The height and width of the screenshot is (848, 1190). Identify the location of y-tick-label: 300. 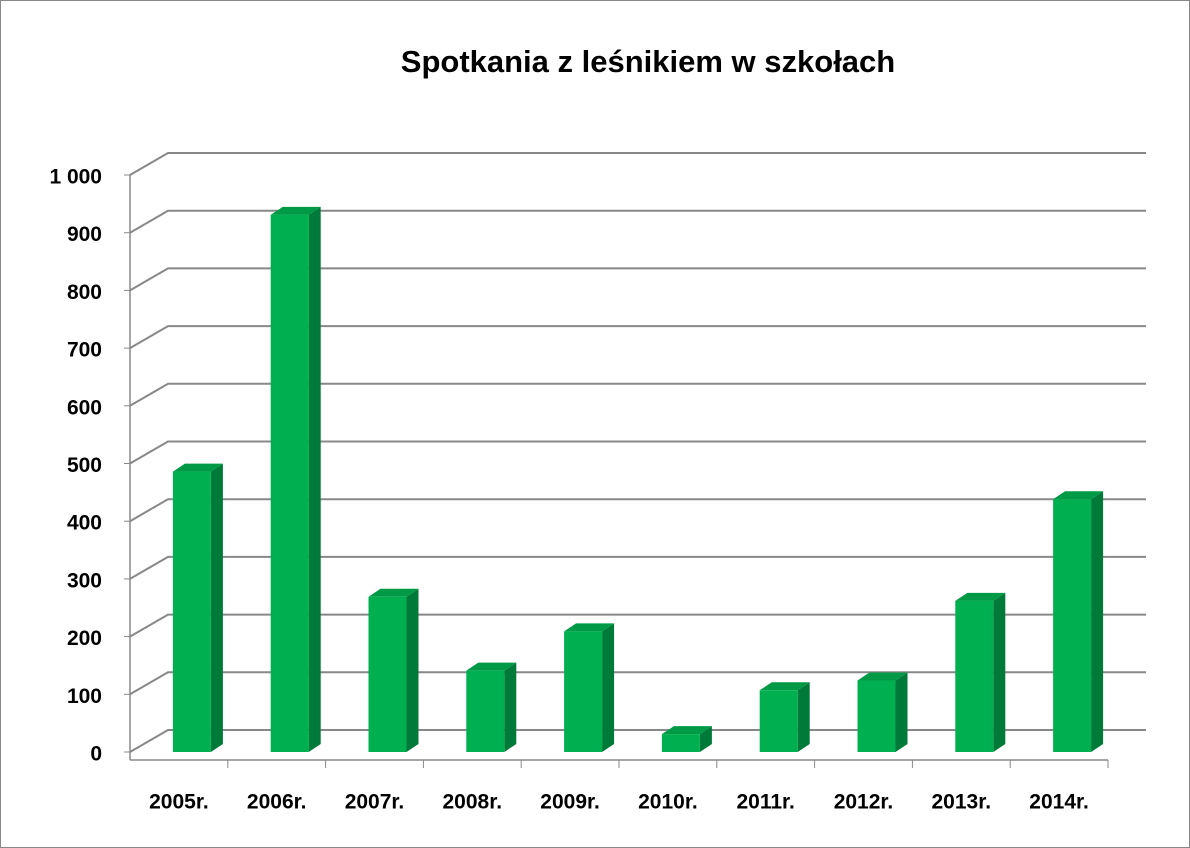
(84, 580).